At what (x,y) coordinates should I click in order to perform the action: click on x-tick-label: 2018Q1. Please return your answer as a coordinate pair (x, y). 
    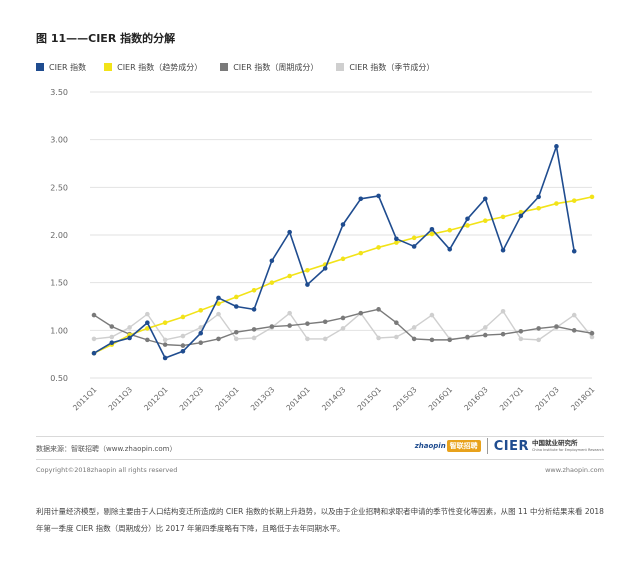
    Looking at the image, I should click on (583, 399).